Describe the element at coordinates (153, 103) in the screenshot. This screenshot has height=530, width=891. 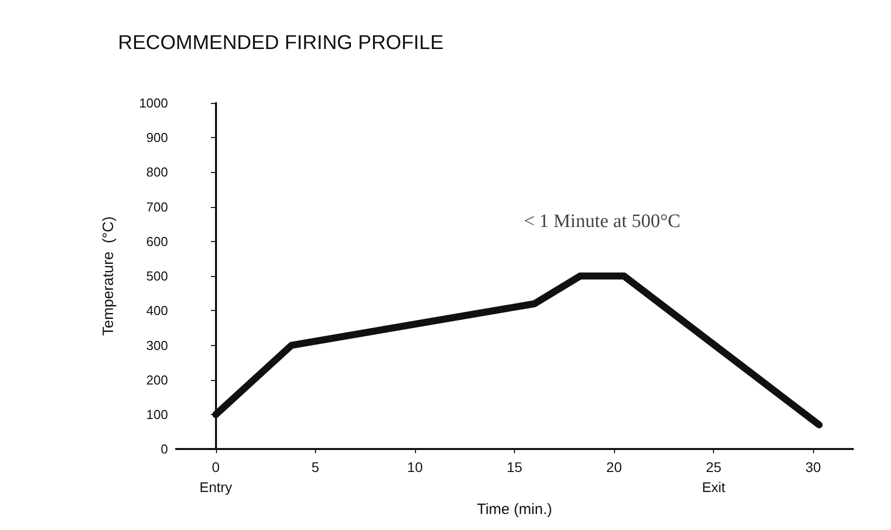
I see `y-tick-label: 1000` at that location.